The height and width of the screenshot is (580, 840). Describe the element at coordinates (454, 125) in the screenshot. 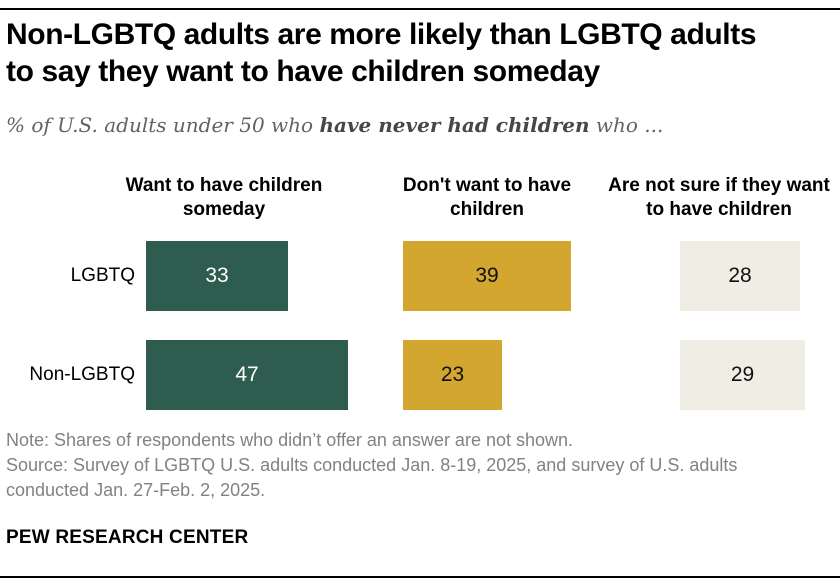

I see `subtitle-bold-segment: have never had children` at that location.